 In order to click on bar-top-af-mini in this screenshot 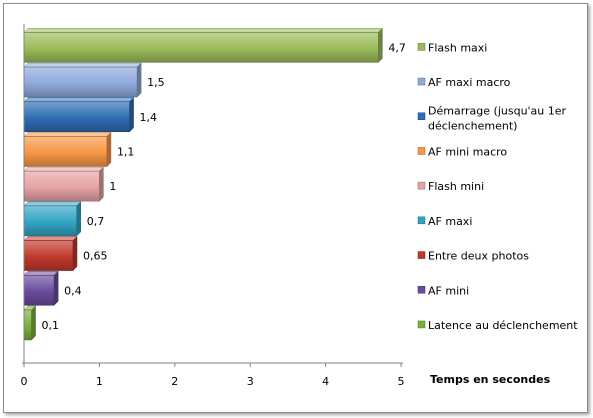, I will do `click(41, 273)`.